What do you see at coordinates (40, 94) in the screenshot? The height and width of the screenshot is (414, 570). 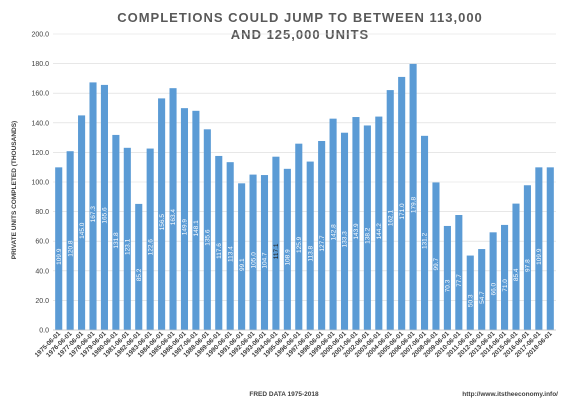 I see `y-tick-label: 160.0` at bounding box center [40, 94].